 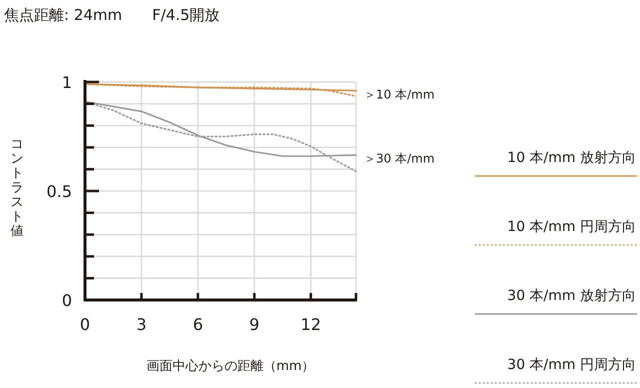 I want to click on x-tick-label: 6, so click(x=198, y=324).